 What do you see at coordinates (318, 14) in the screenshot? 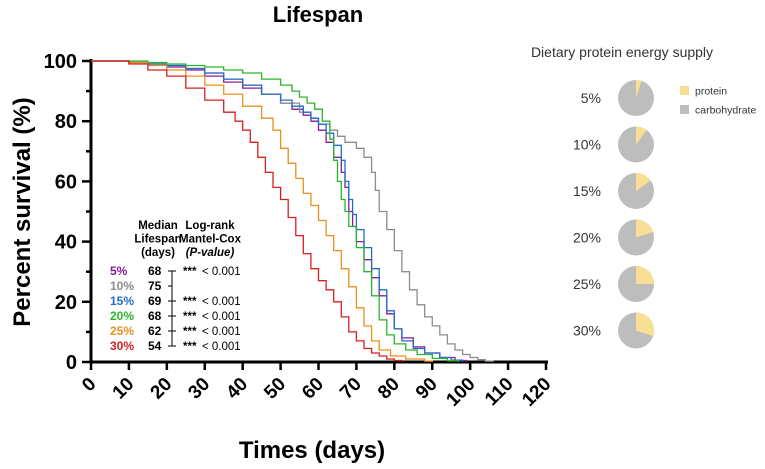
I see `chart-title: Lifespan` at bounding box center [318, 14].